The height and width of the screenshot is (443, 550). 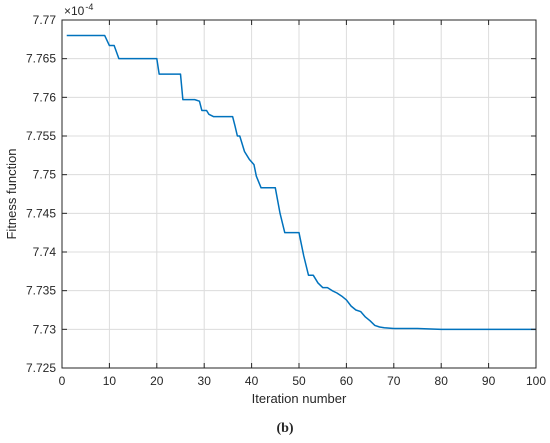 What do you see at coordinates (41, 368) in the screenshot?
I see `y-tick-label: 7.725` at bounding box center [41, 368].